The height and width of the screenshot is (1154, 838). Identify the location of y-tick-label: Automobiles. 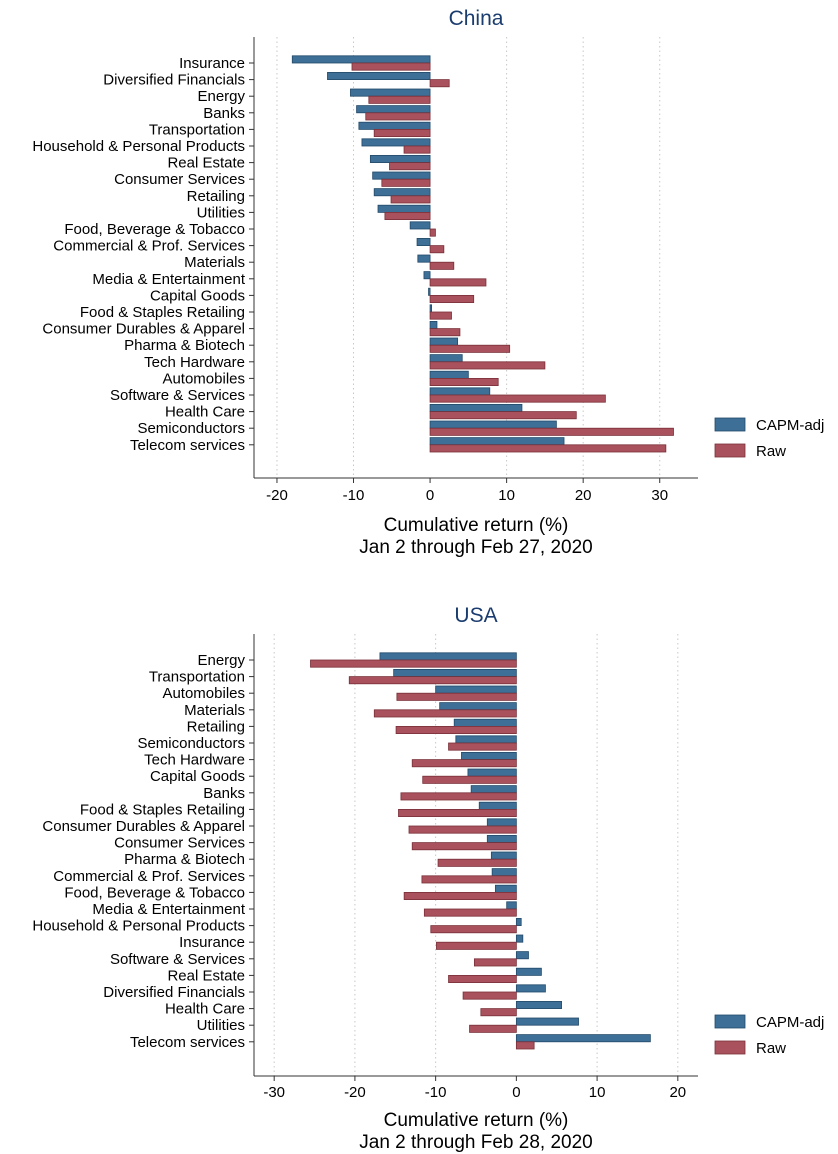
(203, 693).